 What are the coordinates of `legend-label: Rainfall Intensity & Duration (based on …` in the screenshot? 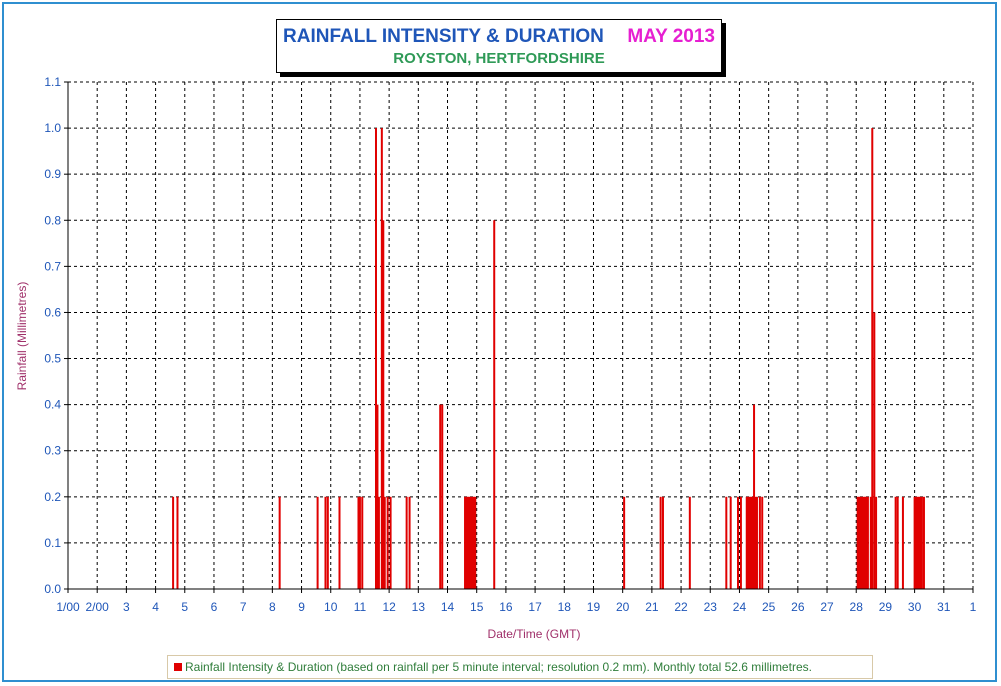 It's located at (498, 667).